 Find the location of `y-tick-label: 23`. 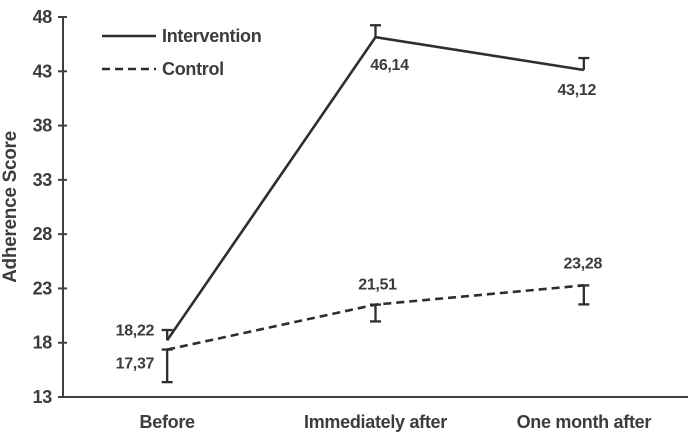

y-tick-label: 23 is located at coordinates (43, 288).